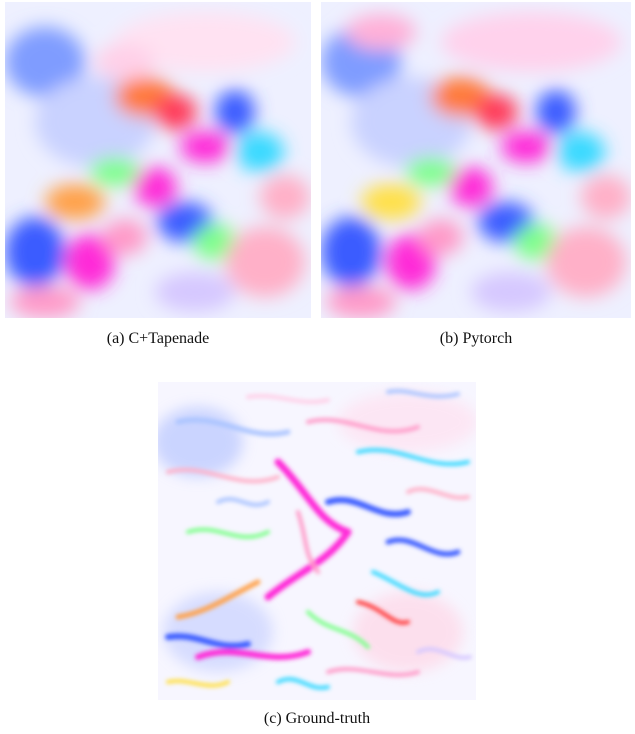 Image resolution: width=635 pixels, height=734 pixels. I want to click on caption-pytorch: (b) Pytorch, so click(476, 338).